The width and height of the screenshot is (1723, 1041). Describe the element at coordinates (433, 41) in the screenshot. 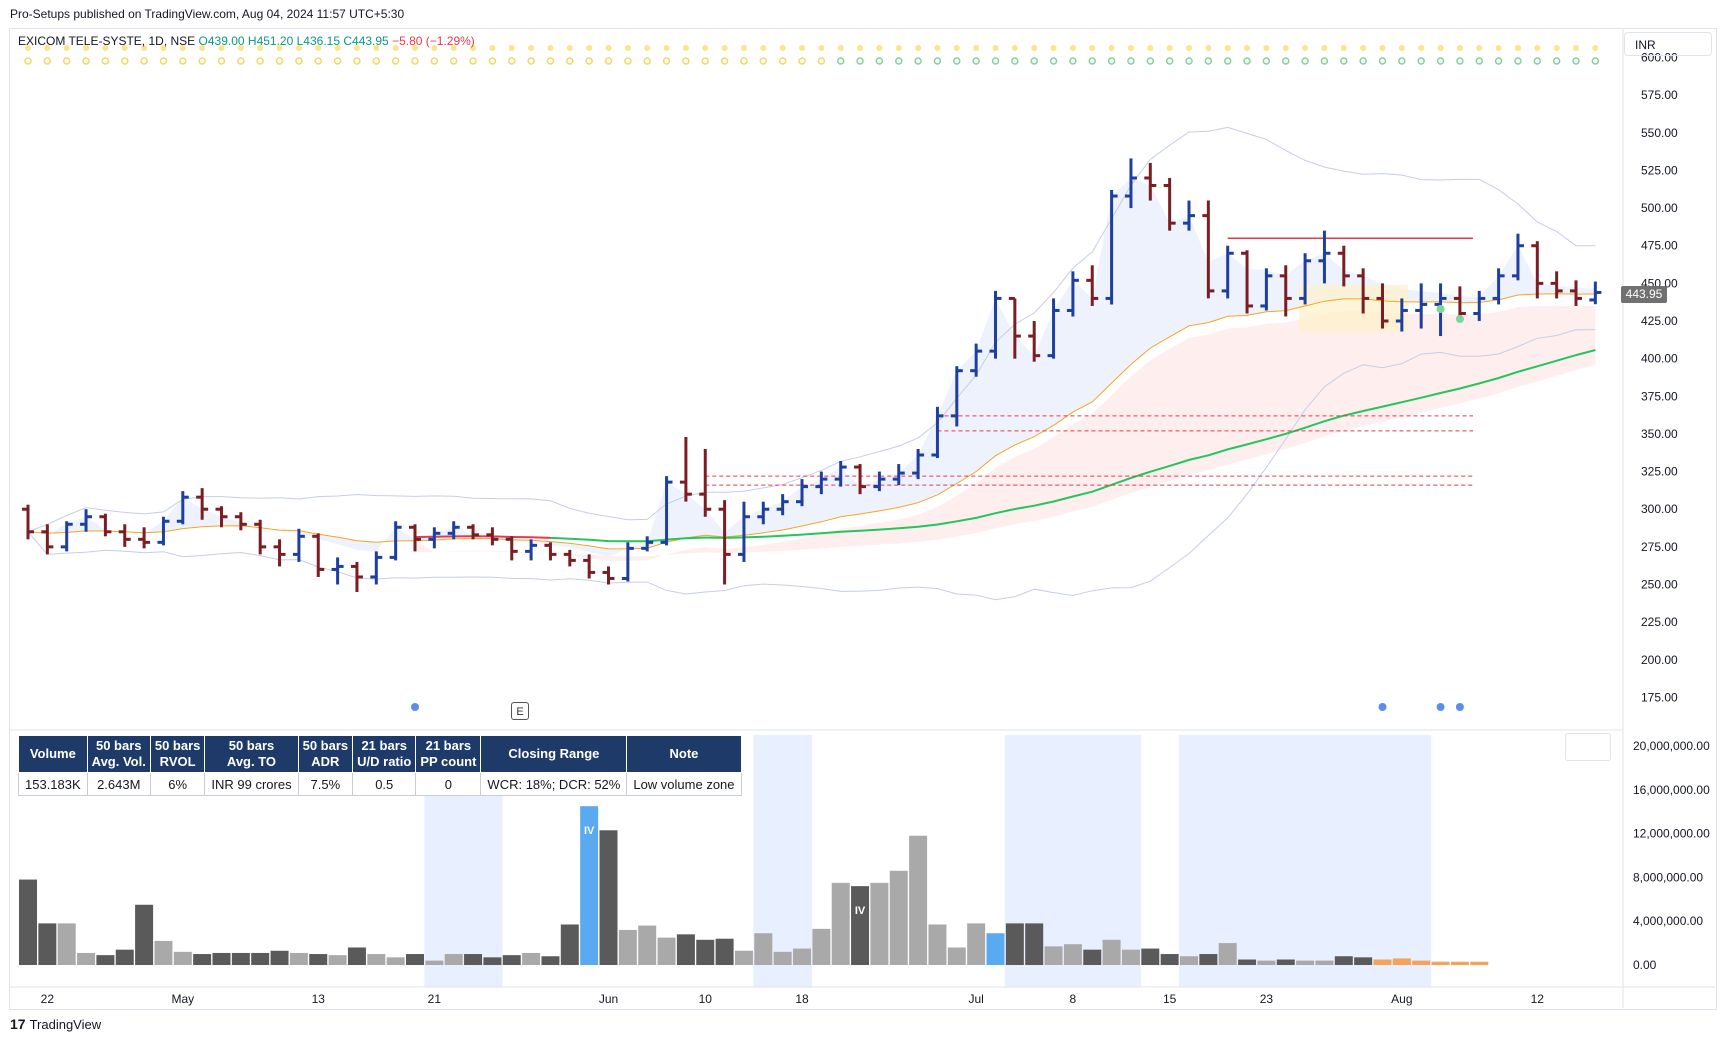

I see `legend-change: −5.80 (−1.29%)` at that location.